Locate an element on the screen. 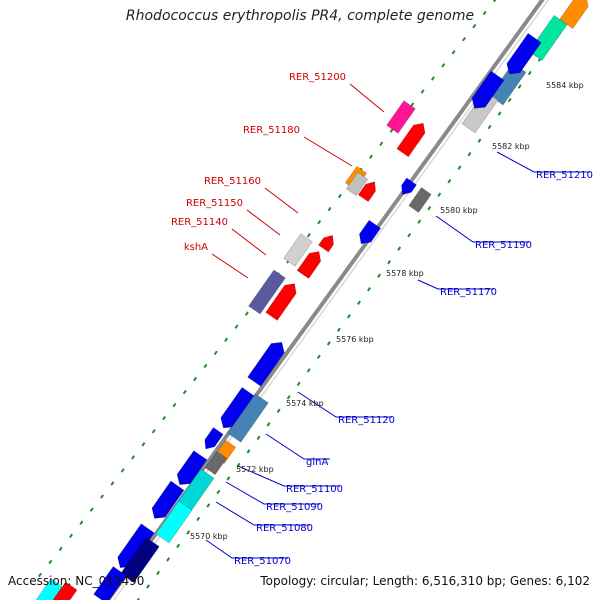 This screenshot has width=600, height=604. gene-pink is located at coordinates (401, 117).